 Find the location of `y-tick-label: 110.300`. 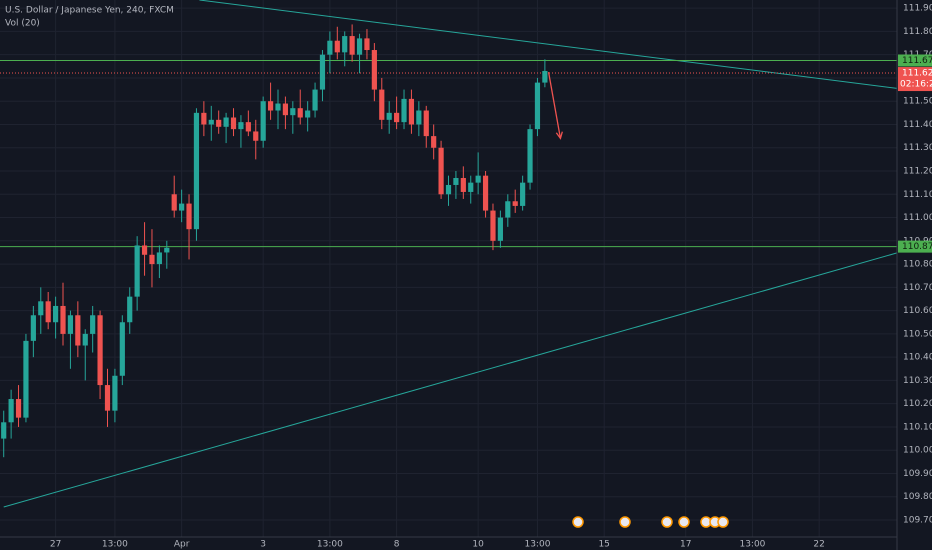

y-tick-label: 110.300 is located at coordinates (917, 381).